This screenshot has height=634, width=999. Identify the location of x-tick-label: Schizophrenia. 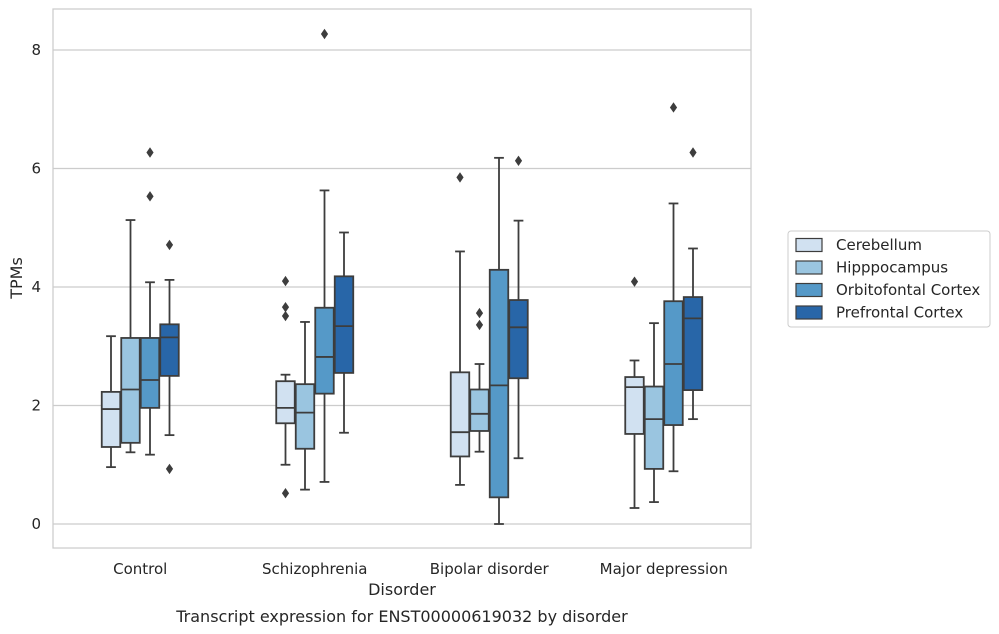
(314, 569).